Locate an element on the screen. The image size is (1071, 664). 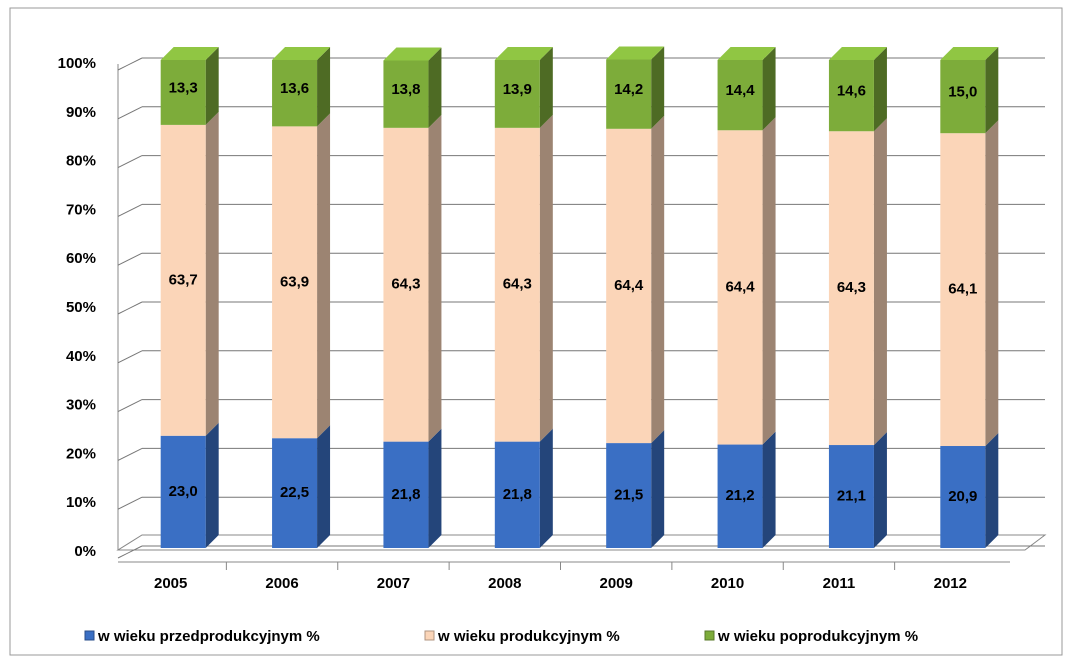
value-label: 22,5 is located at coordinates (294, 492).